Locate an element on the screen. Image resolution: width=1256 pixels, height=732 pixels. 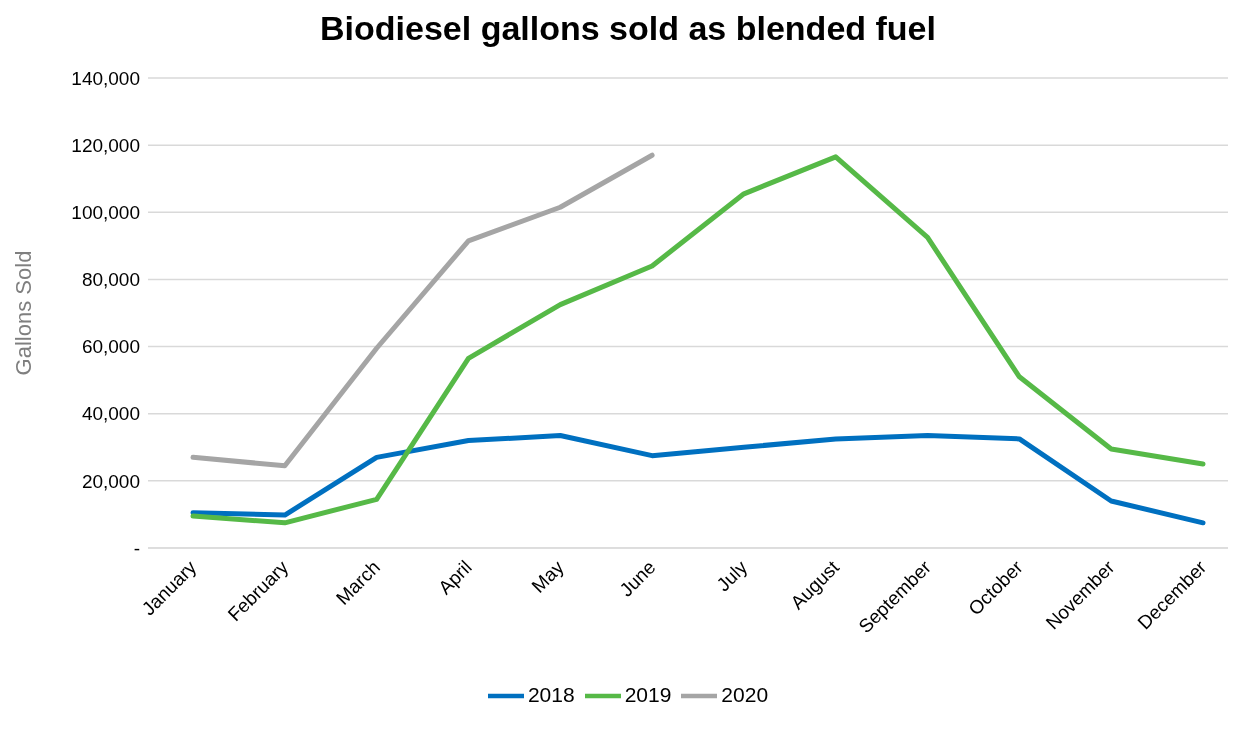
y-tick-label: 20,000 is located at coordinates (110, 481).